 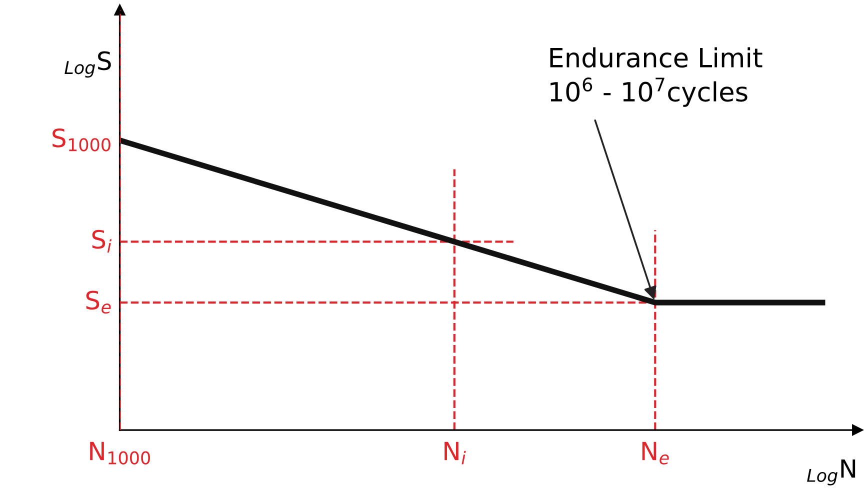 What do you see at coordinates (102, 241) in the screenshot?
I see `ref-line-label: S$_{i}$` at bounding box center [102, 241].